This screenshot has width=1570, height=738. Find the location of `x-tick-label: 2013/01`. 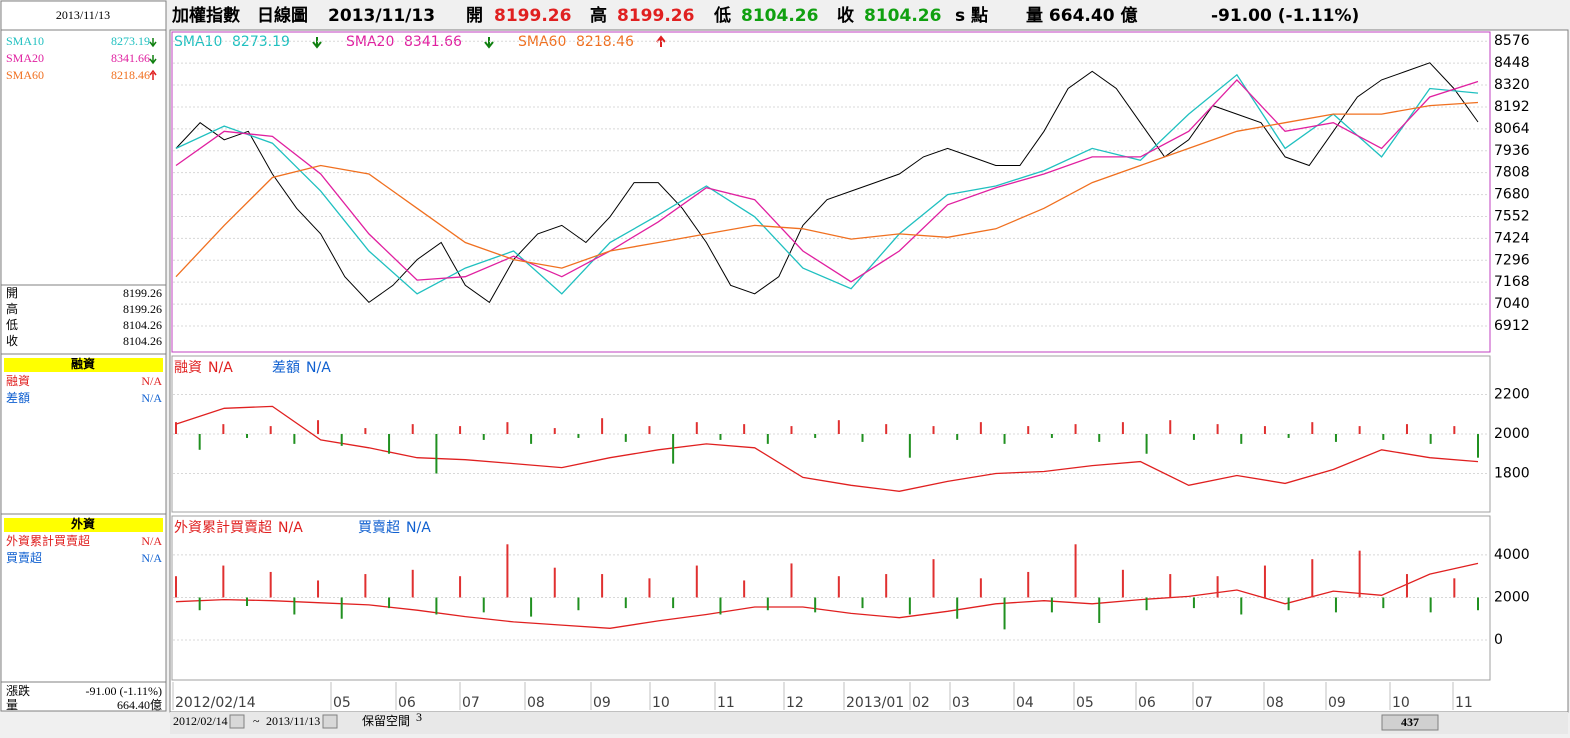

x-tick-label: 2013/01 is located at coordinates (875, 703).